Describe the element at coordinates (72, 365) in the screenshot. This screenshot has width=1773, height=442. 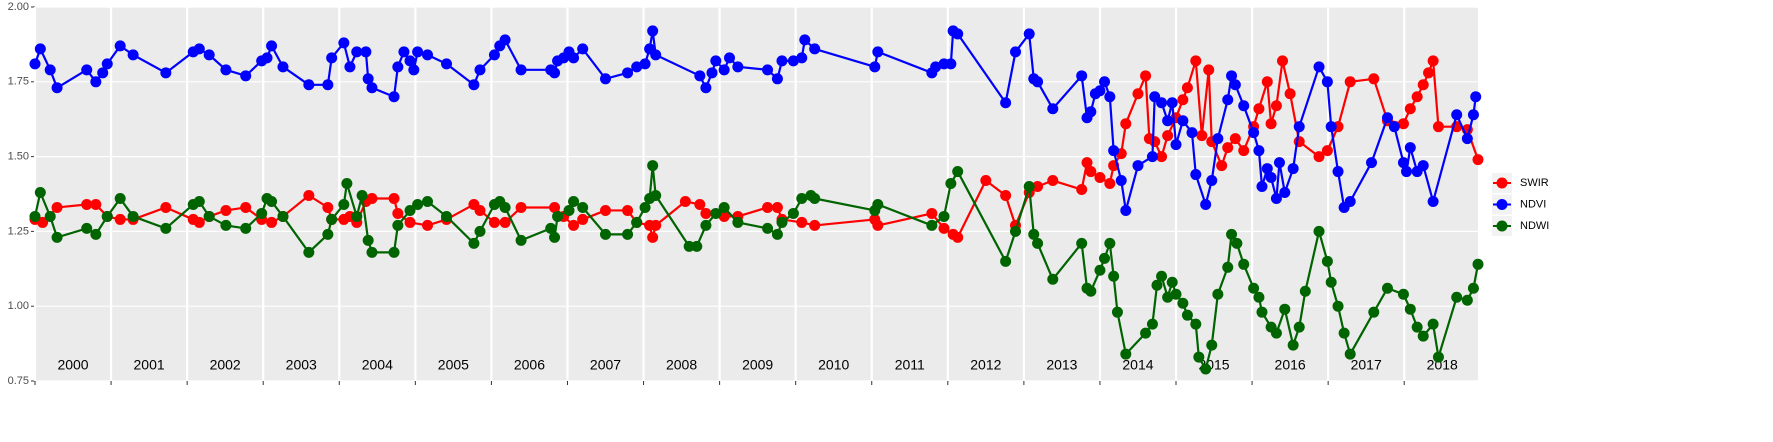
I see `year-label: 2000` at that location.